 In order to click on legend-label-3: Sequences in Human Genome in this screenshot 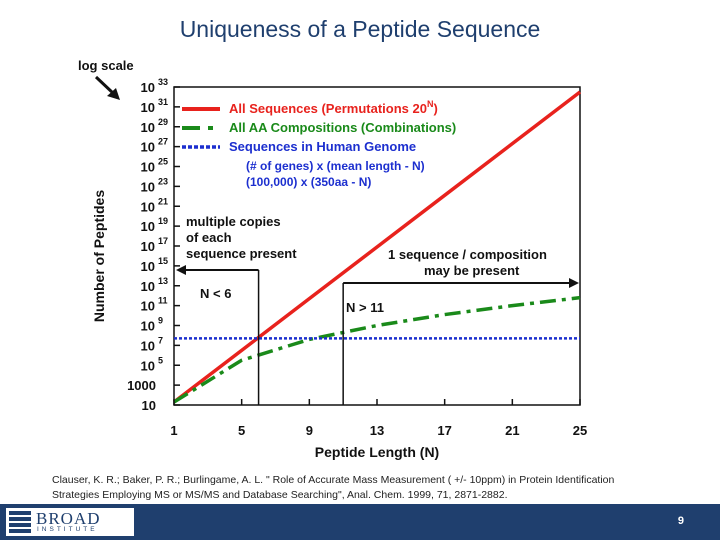, I will do `click(322, 146)`.